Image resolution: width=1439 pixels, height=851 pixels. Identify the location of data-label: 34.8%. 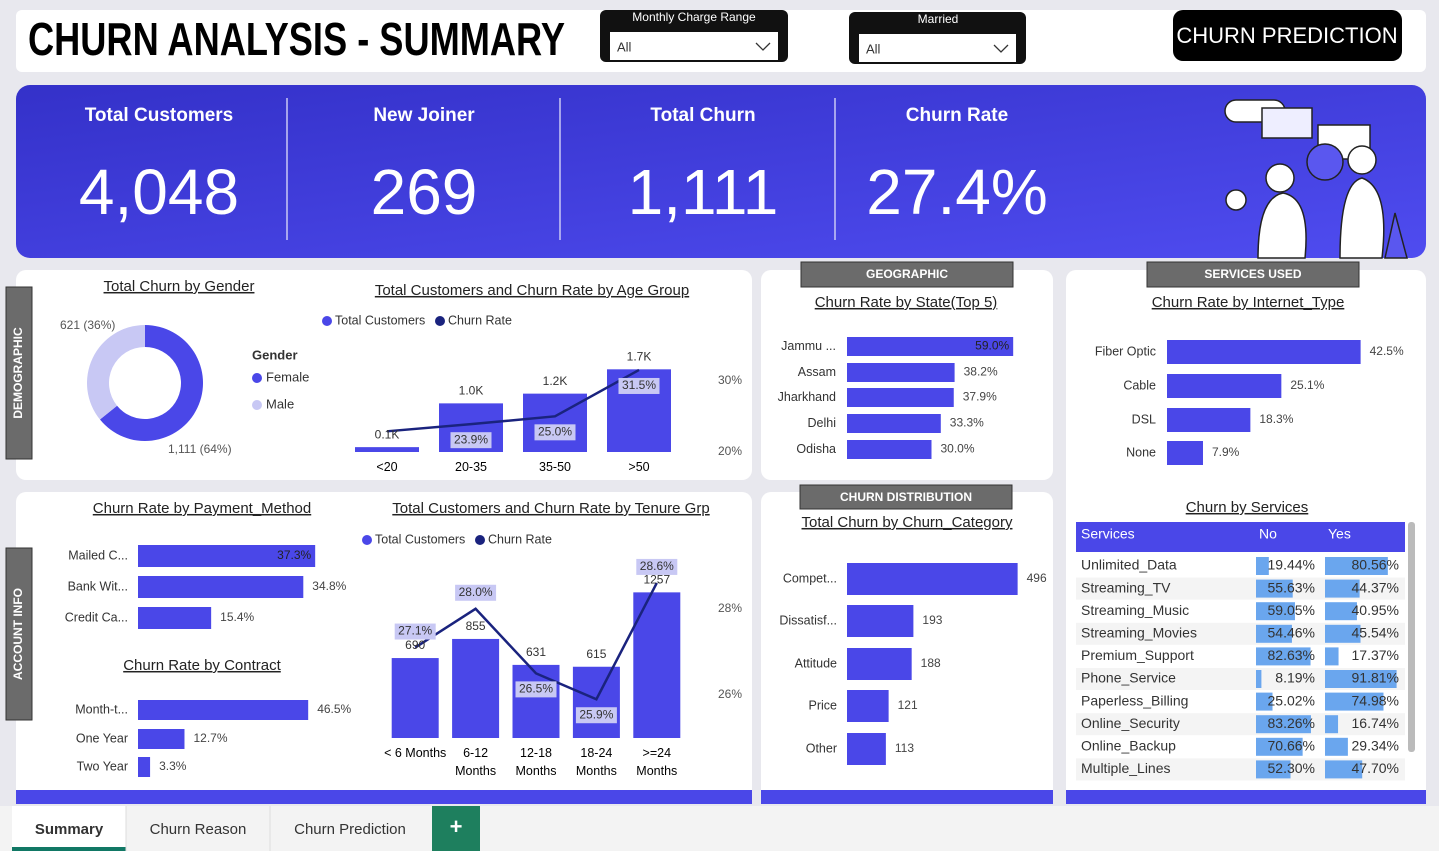
(329, 586).